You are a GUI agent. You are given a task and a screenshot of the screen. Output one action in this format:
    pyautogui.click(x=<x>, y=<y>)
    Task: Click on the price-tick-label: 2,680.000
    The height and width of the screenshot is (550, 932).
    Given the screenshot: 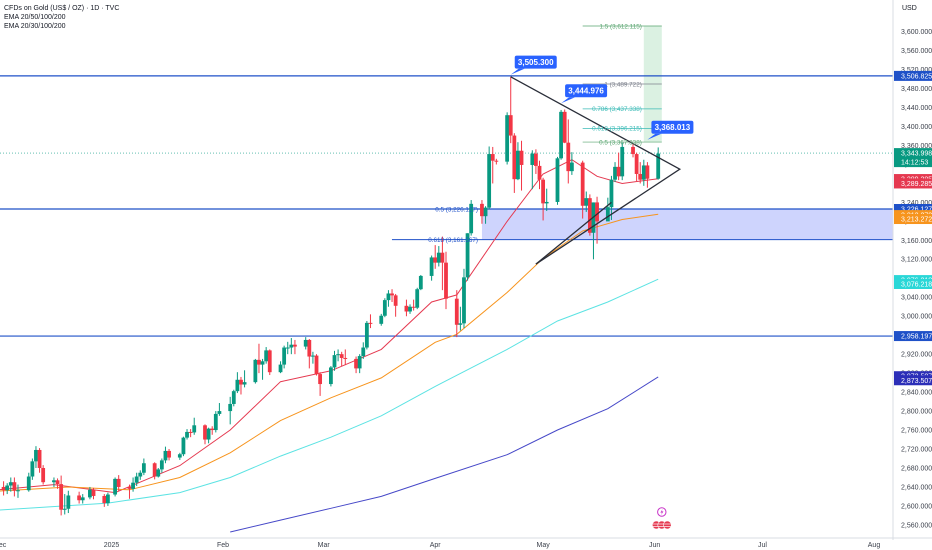 What is the action you would take?
    pyautogui.click(x=916, y=468)
    